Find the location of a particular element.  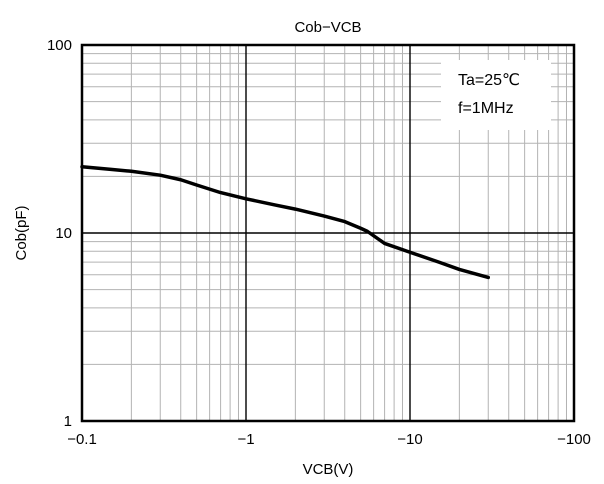

y-tick-label: 10 is located at coordinates (63, 233).